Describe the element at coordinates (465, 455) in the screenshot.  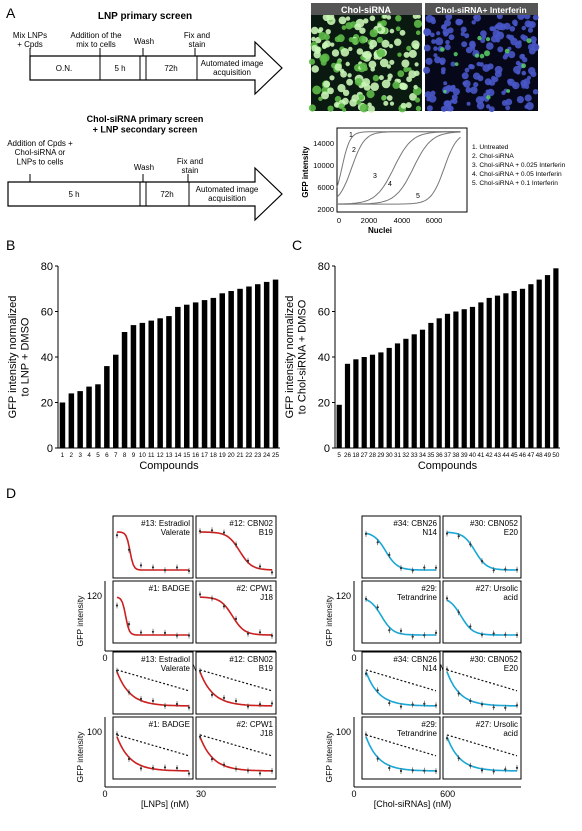
I see `chart-c-category-label: 39` at that location.